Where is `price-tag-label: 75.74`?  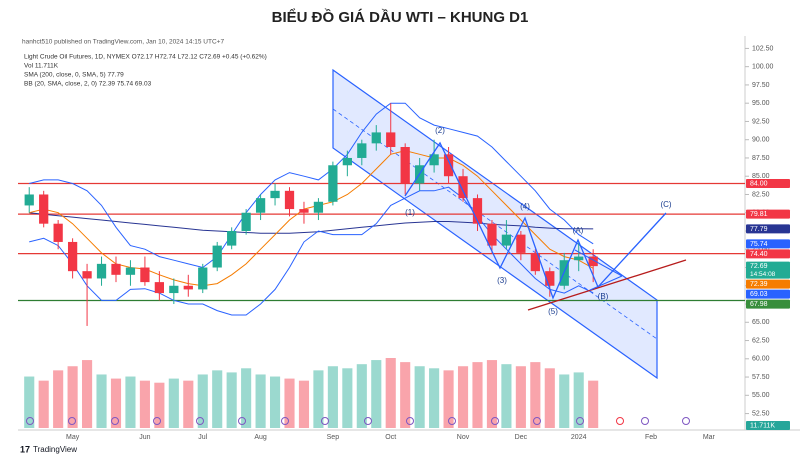
price-tag-label: 75.74 is located at coordinates (759, 244).